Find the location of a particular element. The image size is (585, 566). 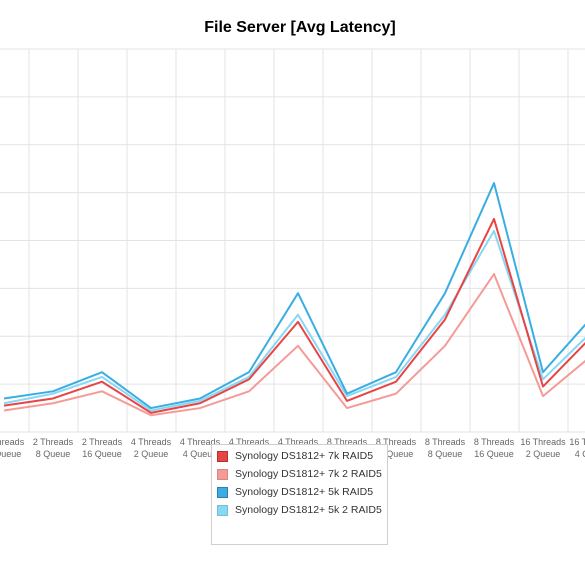

x-tick-label: 16 Threads 2 Queue is located at coordinates (543, 448).